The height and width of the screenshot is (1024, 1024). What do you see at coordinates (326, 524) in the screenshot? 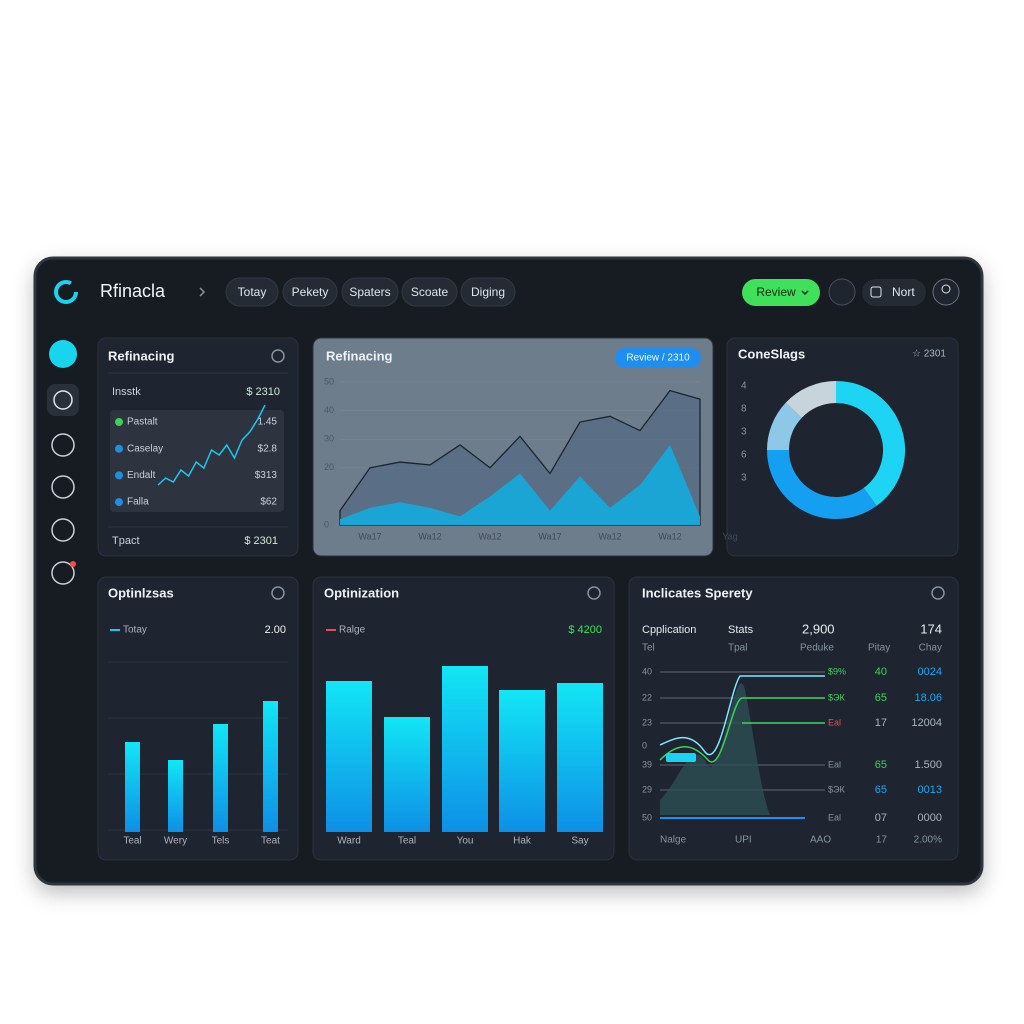
I see `y-tick-label: 0` at bounding box center [326, 524].